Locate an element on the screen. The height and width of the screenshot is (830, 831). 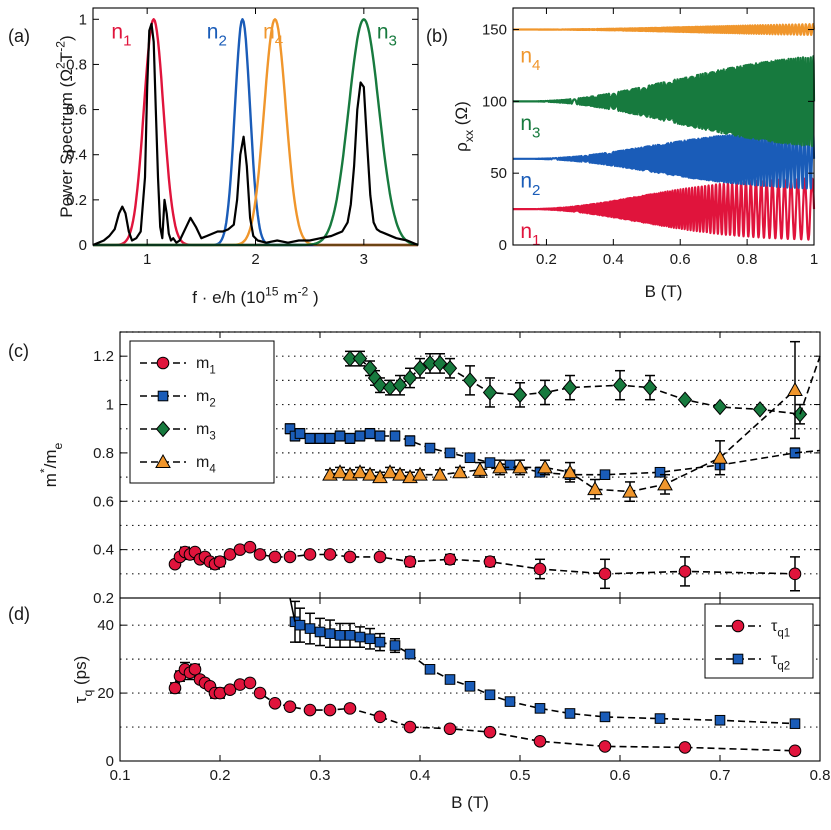
panel-label-a: (a) is located at coordinates (19, 36).